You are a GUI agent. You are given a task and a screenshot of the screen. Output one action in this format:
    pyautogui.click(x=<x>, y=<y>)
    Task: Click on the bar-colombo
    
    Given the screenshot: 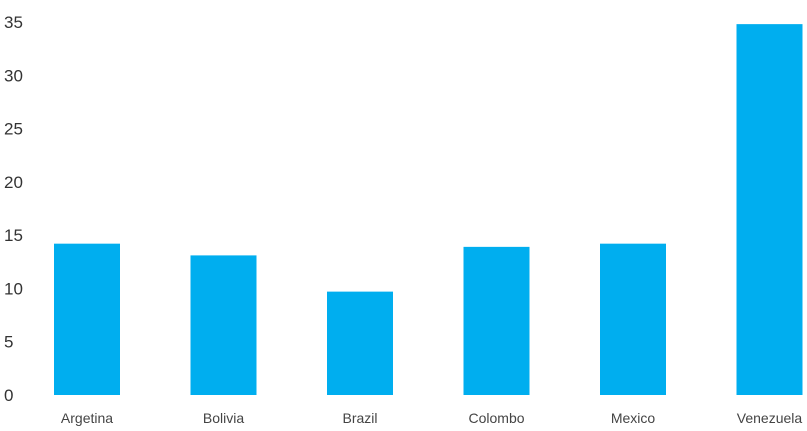 What is the action you would take?
    pyautogui.click(x=496, y=320)
    